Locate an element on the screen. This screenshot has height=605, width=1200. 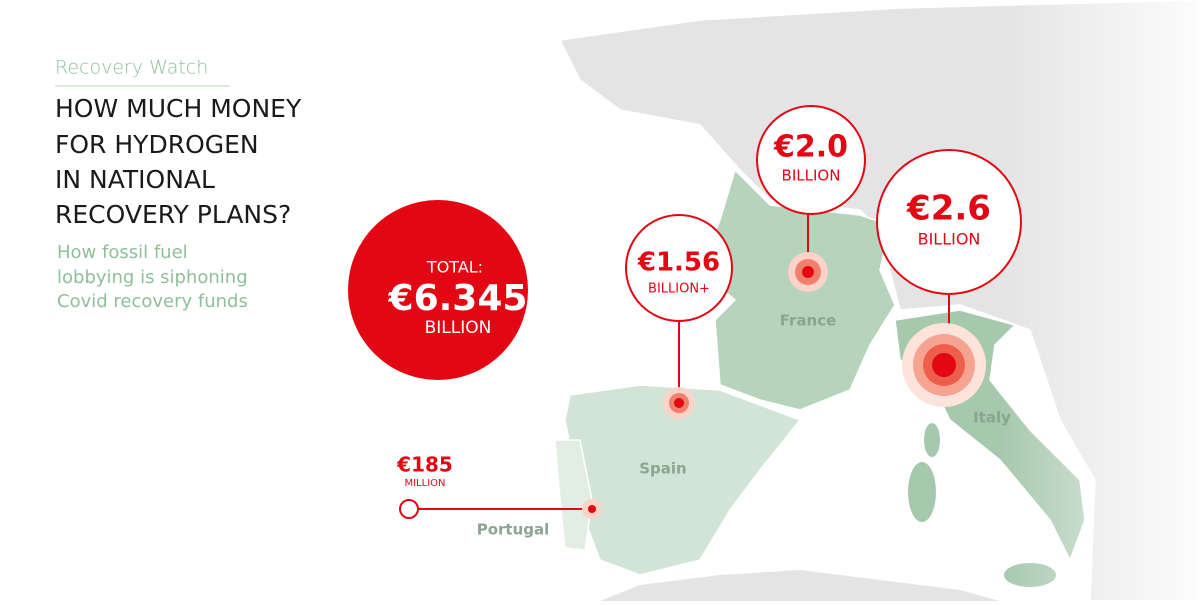
sardinia is located at coordinates (922, 492).